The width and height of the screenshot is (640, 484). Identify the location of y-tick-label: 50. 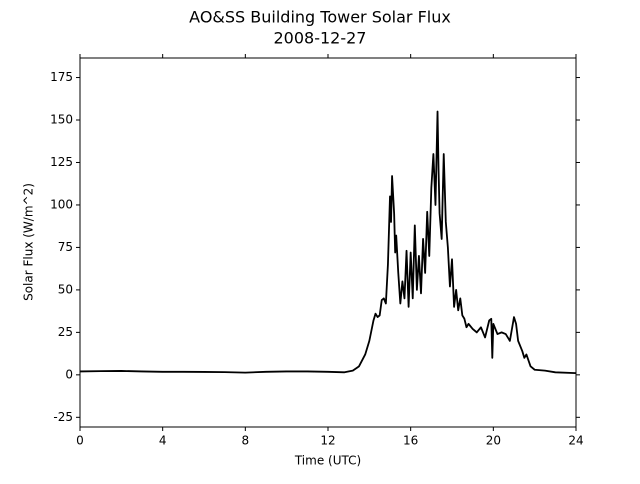
(65, 289).